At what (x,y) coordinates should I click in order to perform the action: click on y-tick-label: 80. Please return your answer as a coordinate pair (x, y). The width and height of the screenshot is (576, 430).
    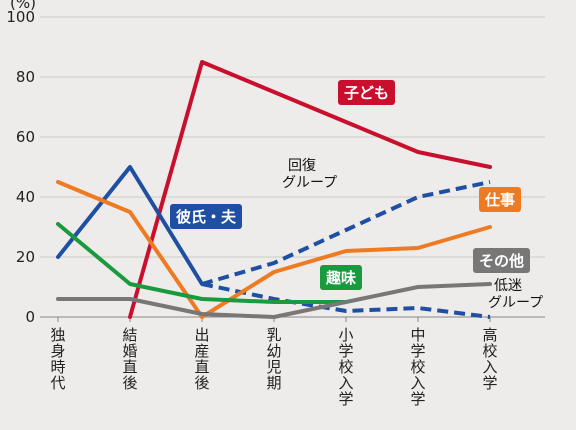
    Looking at the image, I should click on (25, 77).